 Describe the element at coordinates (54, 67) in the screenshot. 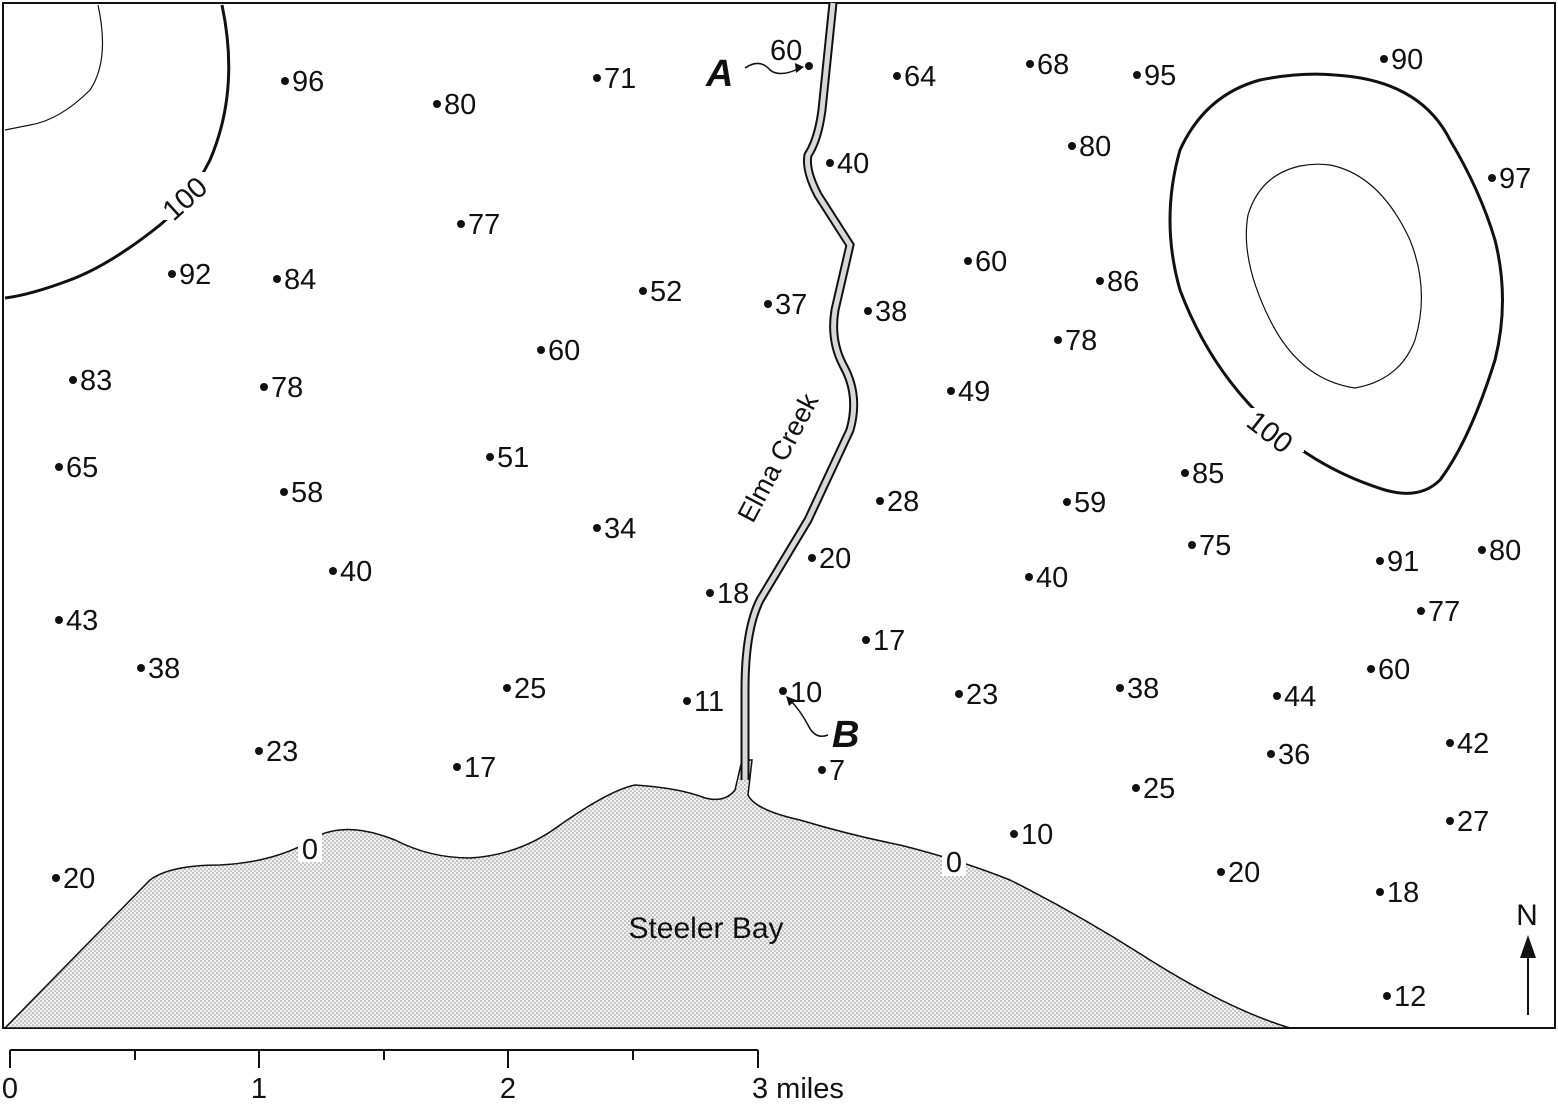

I see `contour-nw-inner` at that location.